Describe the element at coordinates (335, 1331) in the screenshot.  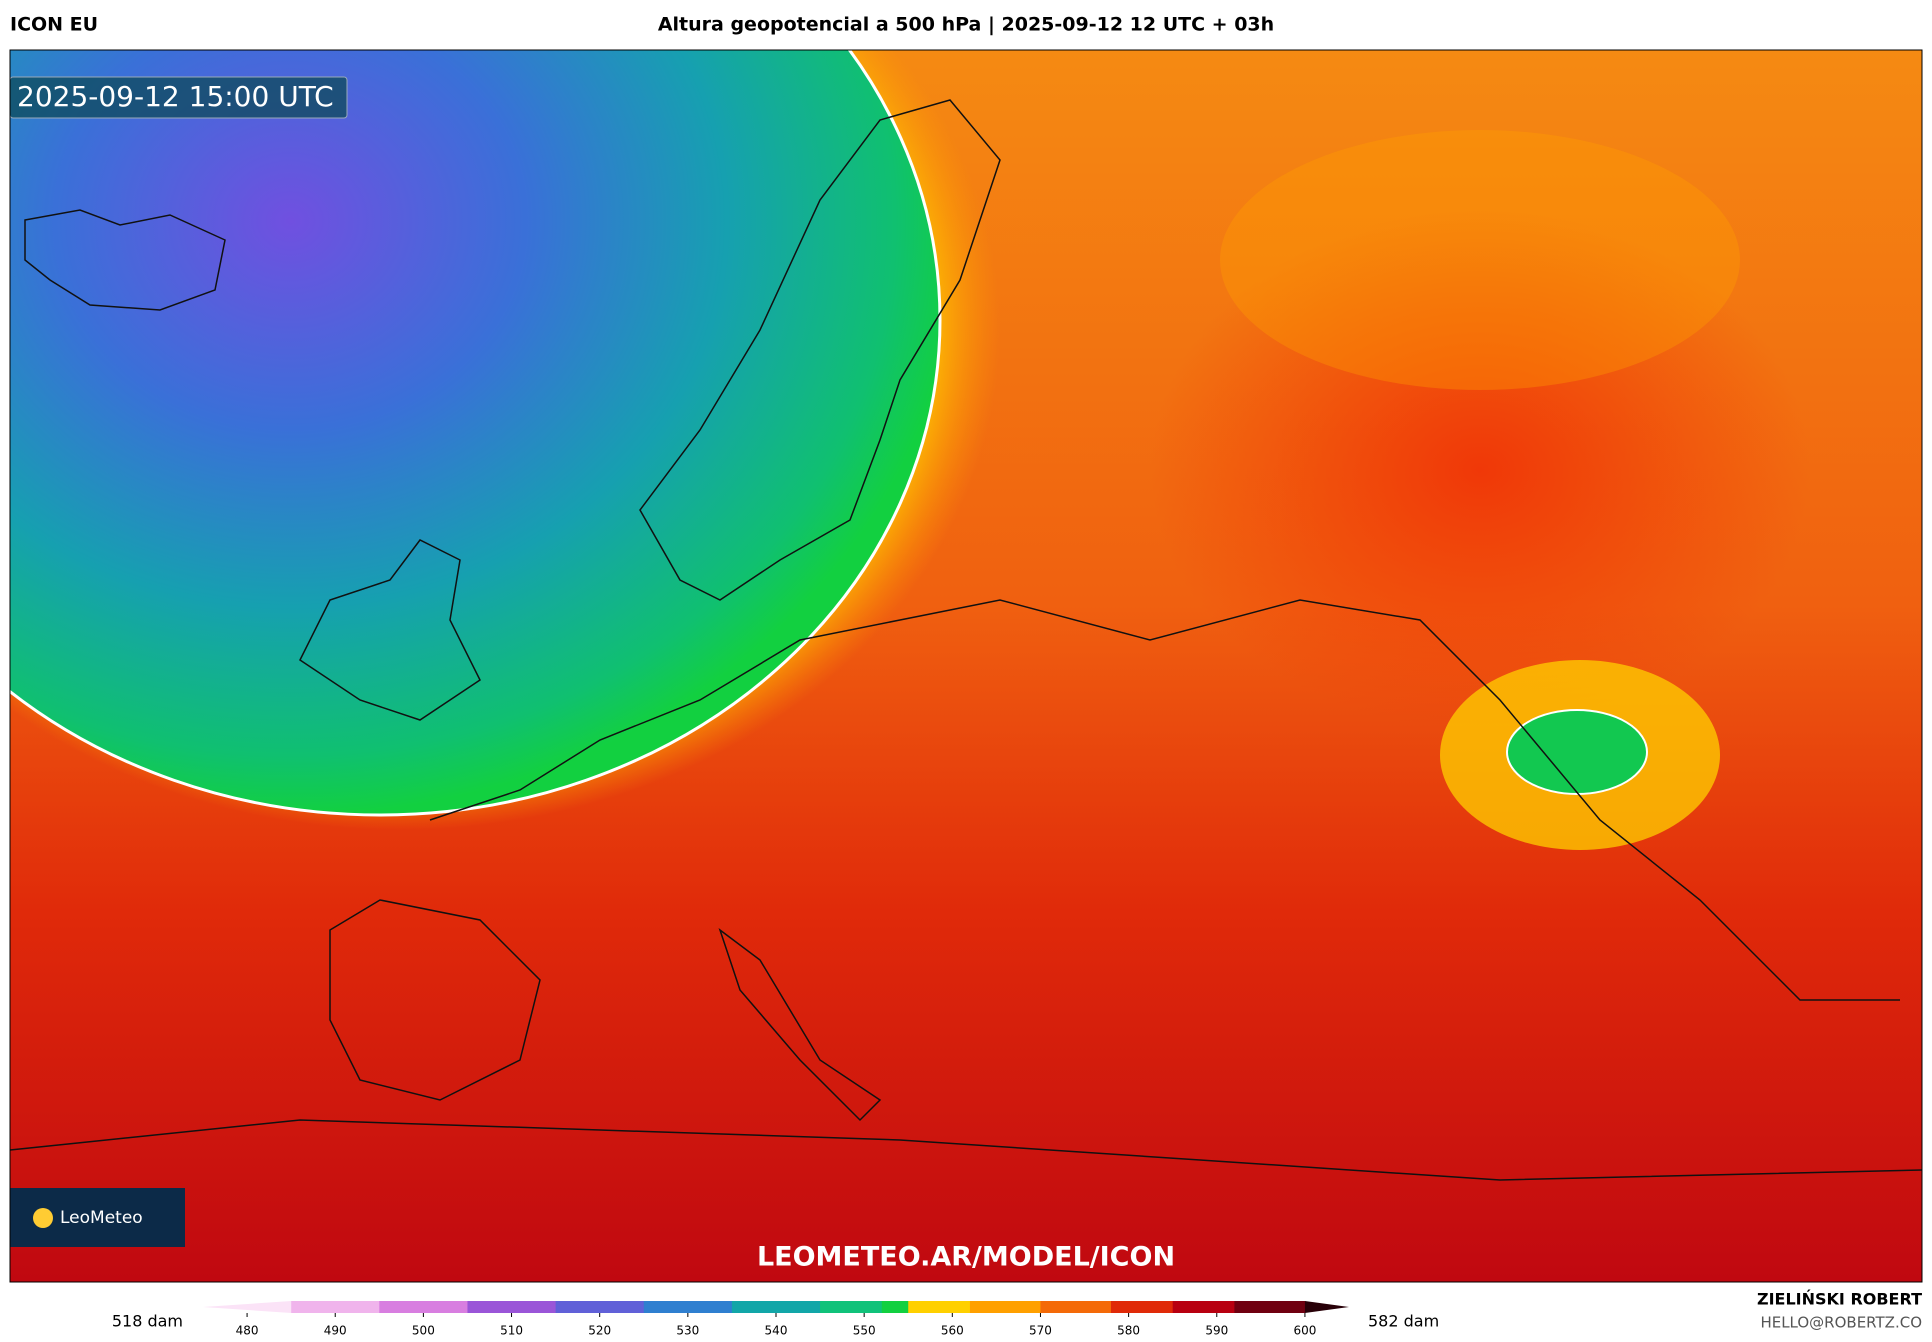
I see `colorbar-tick-label: 490` at that location.